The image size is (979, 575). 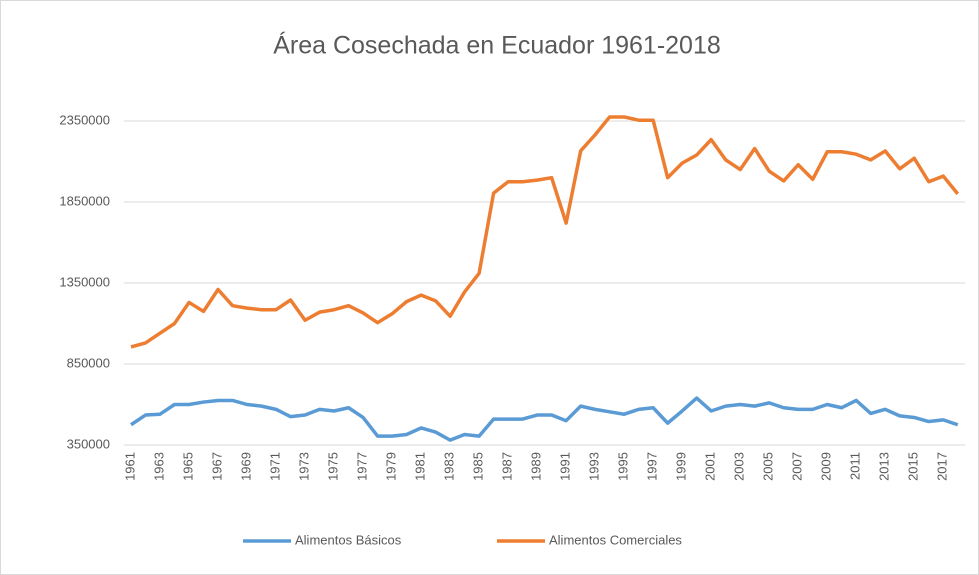 I want to click on x-tick-label: 1983, so click(x=449, y=466).